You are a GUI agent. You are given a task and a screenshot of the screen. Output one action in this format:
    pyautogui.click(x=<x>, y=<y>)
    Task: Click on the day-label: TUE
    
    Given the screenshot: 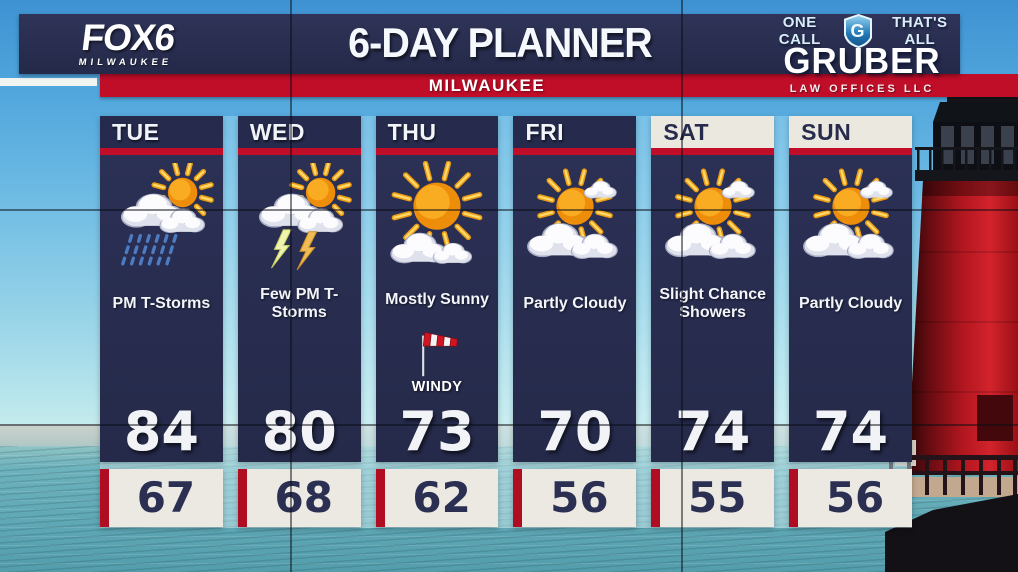 What is the action you would take?
    pyautogui.click(x=136, y=131)
    